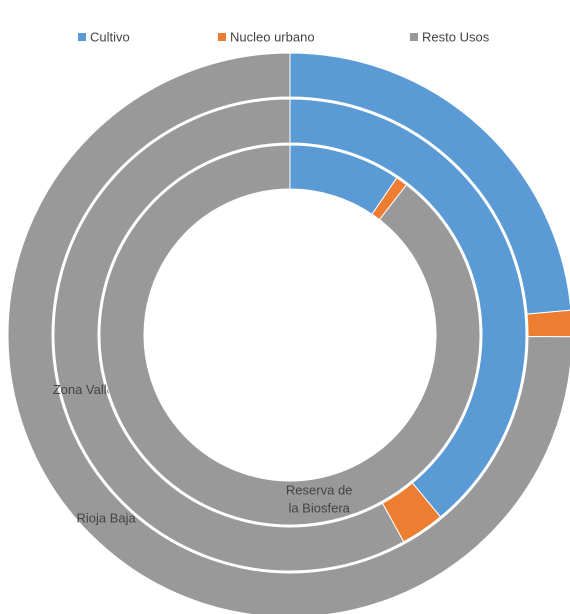 This screenshot has height=614, width=570. Describe the element at coordinates (107, 517) in the screenshot. I see `ring-label: Rioja Baja` at that location.